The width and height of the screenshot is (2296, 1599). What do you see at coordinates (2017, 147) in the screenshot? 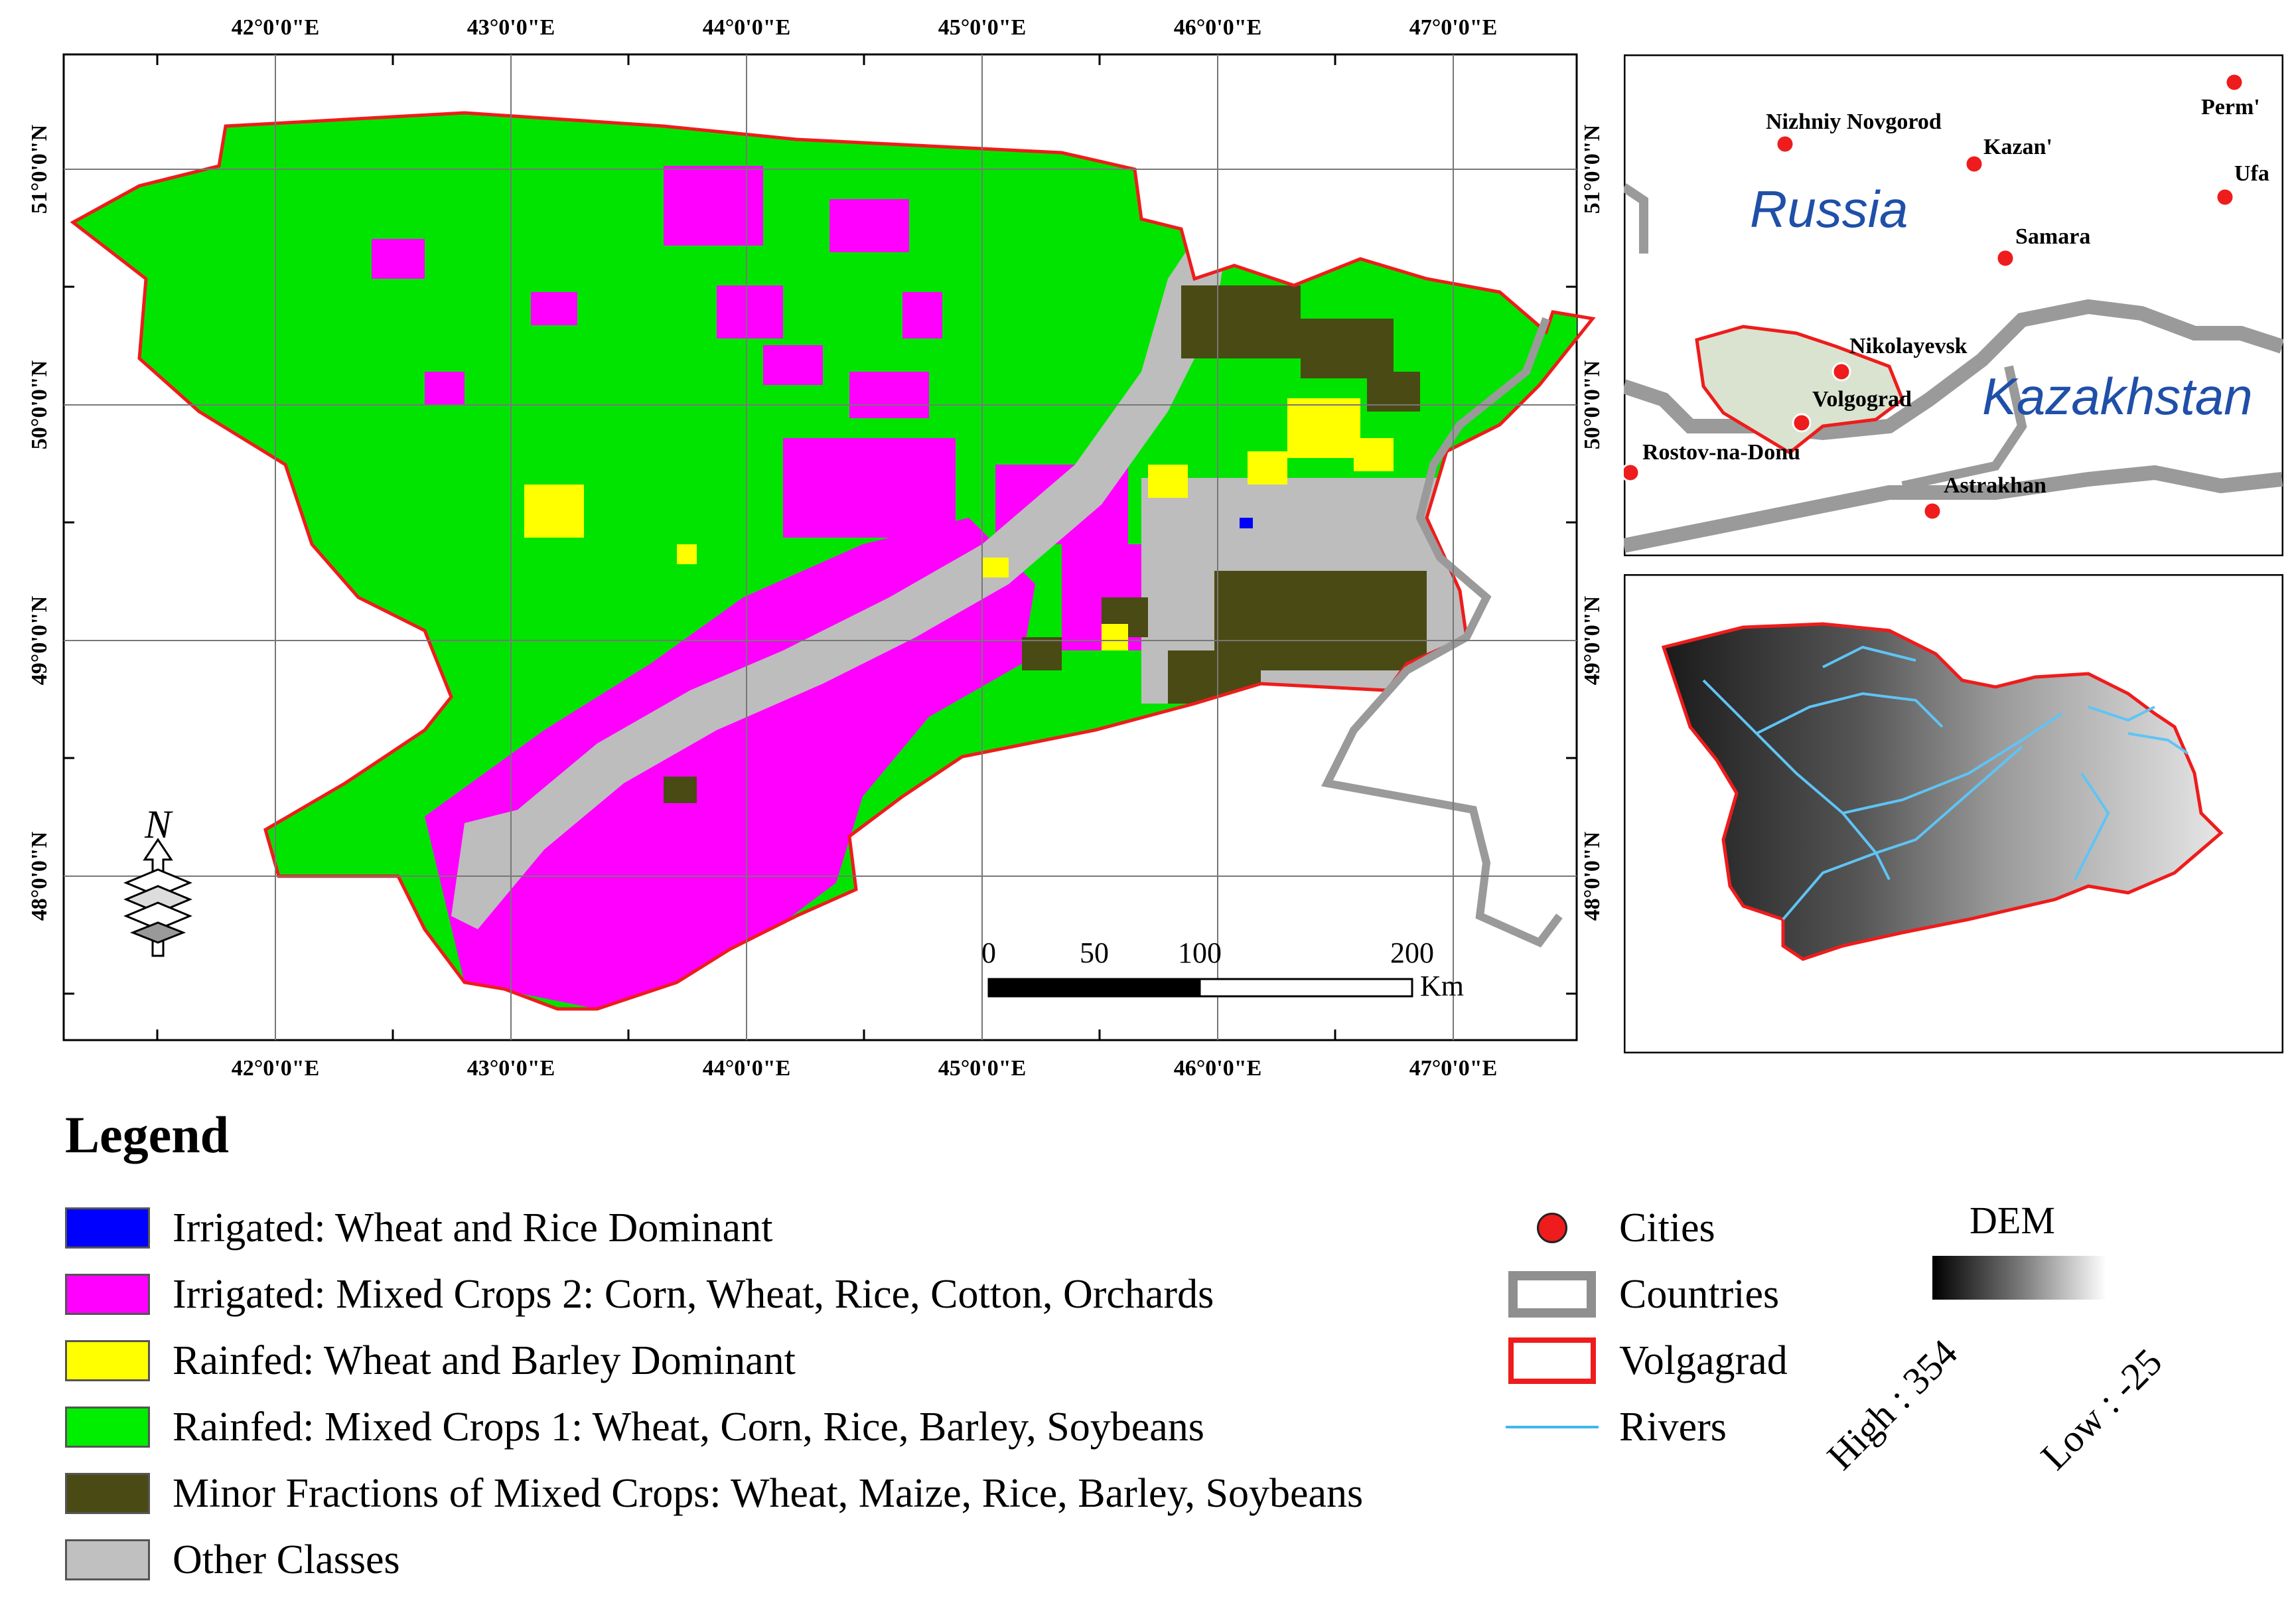
I see `city-label: Kazan'` at bounding box center [2017, 147].